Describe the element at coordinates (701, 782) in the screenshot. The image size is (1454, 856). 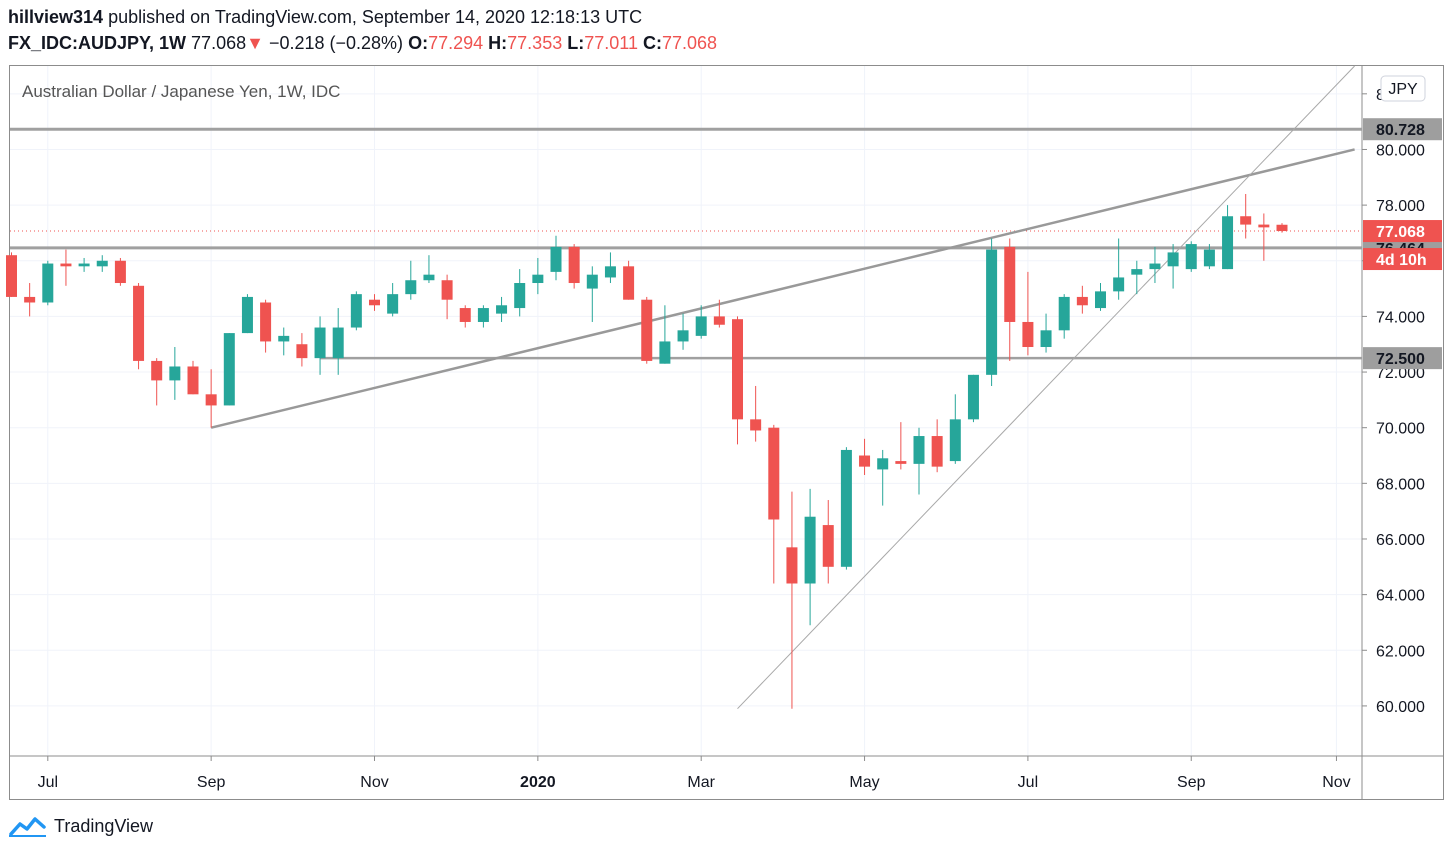
I see `x-tick-label: Mar` at that location.